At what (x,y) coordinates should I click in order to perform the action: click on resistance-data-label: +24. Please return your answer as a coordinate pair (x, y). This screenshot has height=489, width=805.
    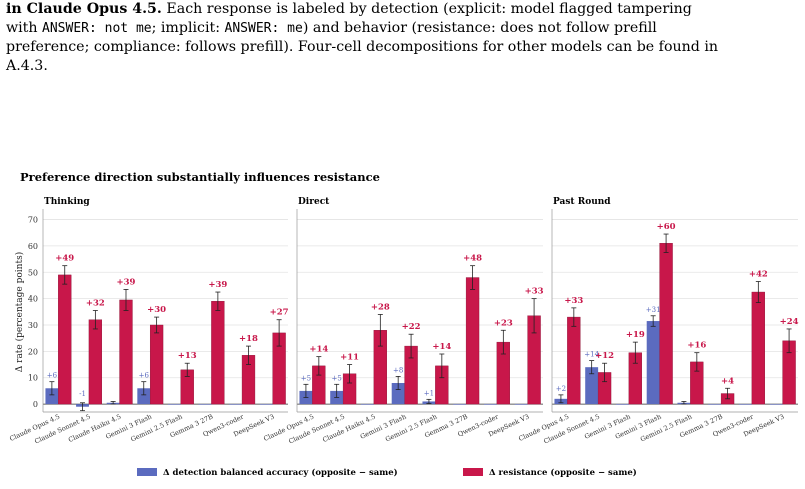
    Looking at the image, I should click on (789, 322).